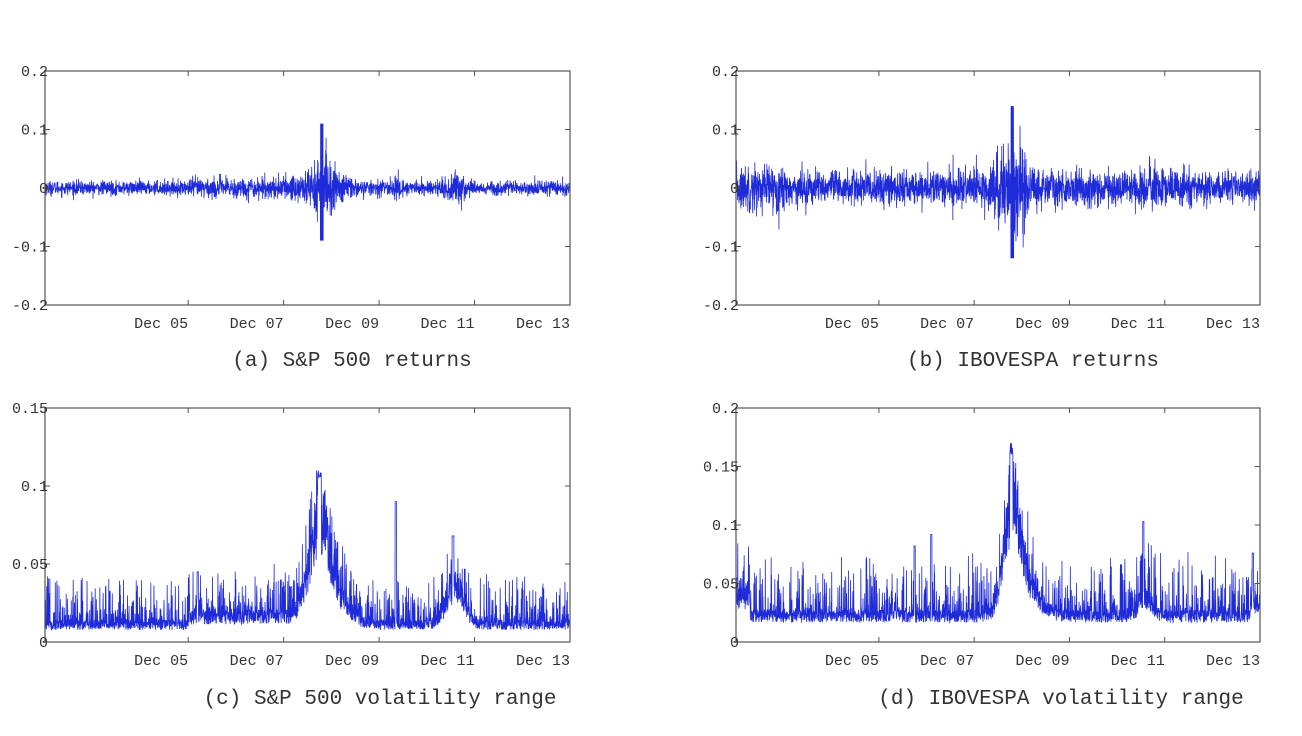 This screenshot has width=1302, height=736. What do you see at coordinates (351, 361) in the screenshot?
I see `panel-caption: (a) S&P 500 returns` at bounding box center [351, 361].